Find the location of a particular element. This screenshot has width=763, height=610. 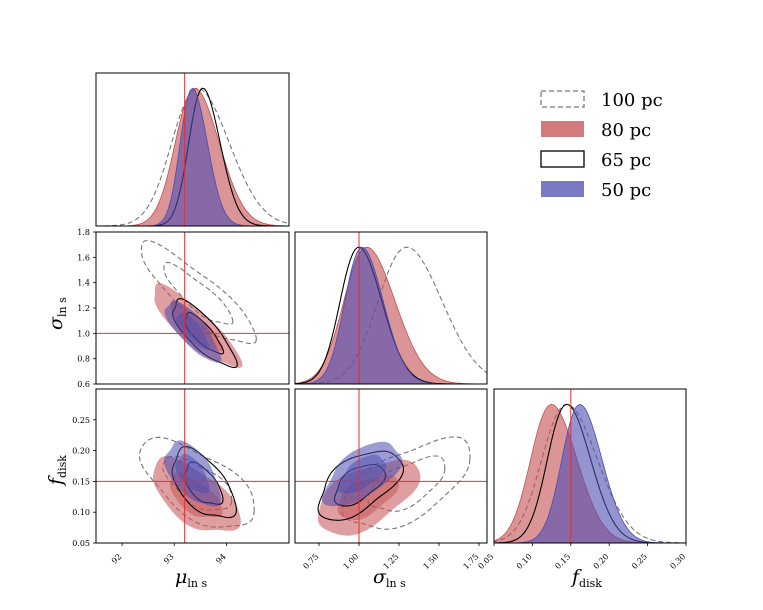

y-tick-label: 0.6 is located at coordinates (83, 384).